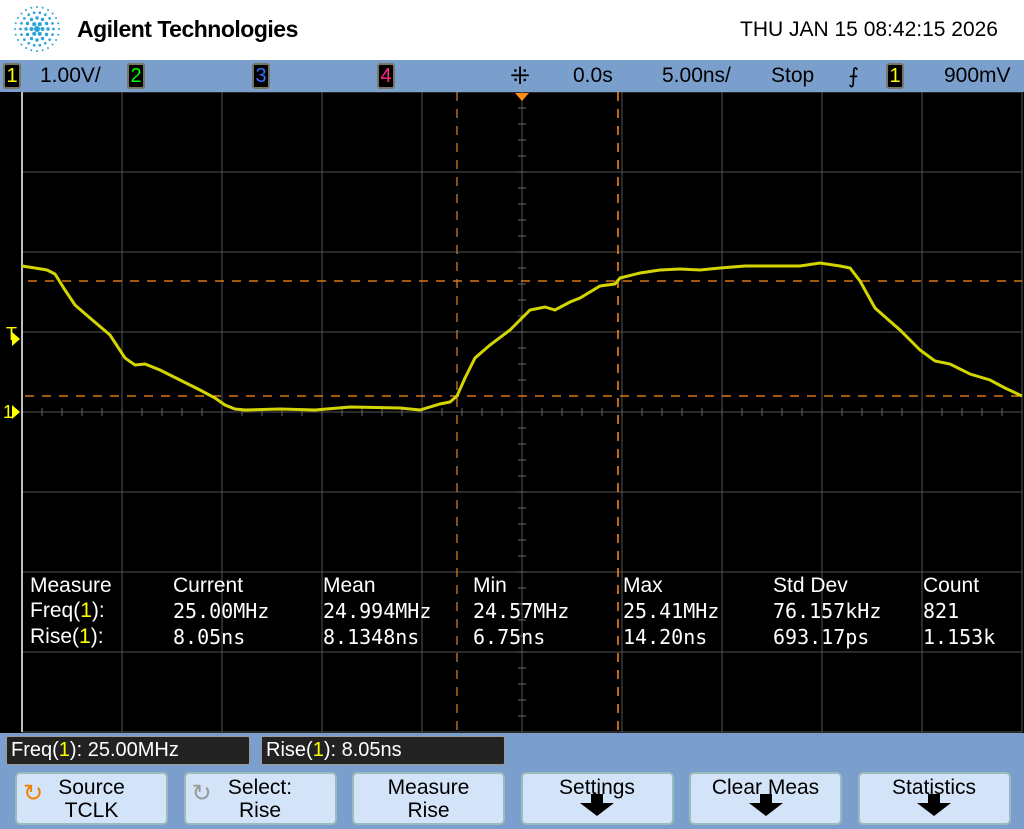 This screenshot has width=1024, height=829. Describe the element at coordinates (951, 585) in the screenshot. I see `meas-header: Count` at that location.